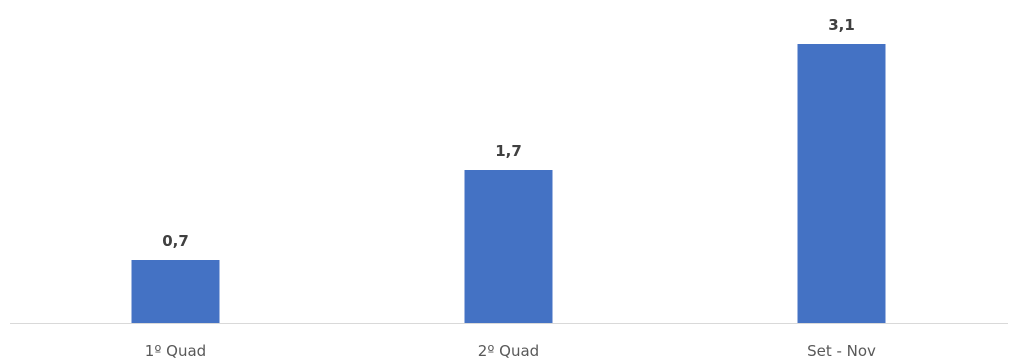  What do you see at coordinates (508, 151) in the screenshot?
I see `data-label-2: 1,7` at bounding box center [508, 151].